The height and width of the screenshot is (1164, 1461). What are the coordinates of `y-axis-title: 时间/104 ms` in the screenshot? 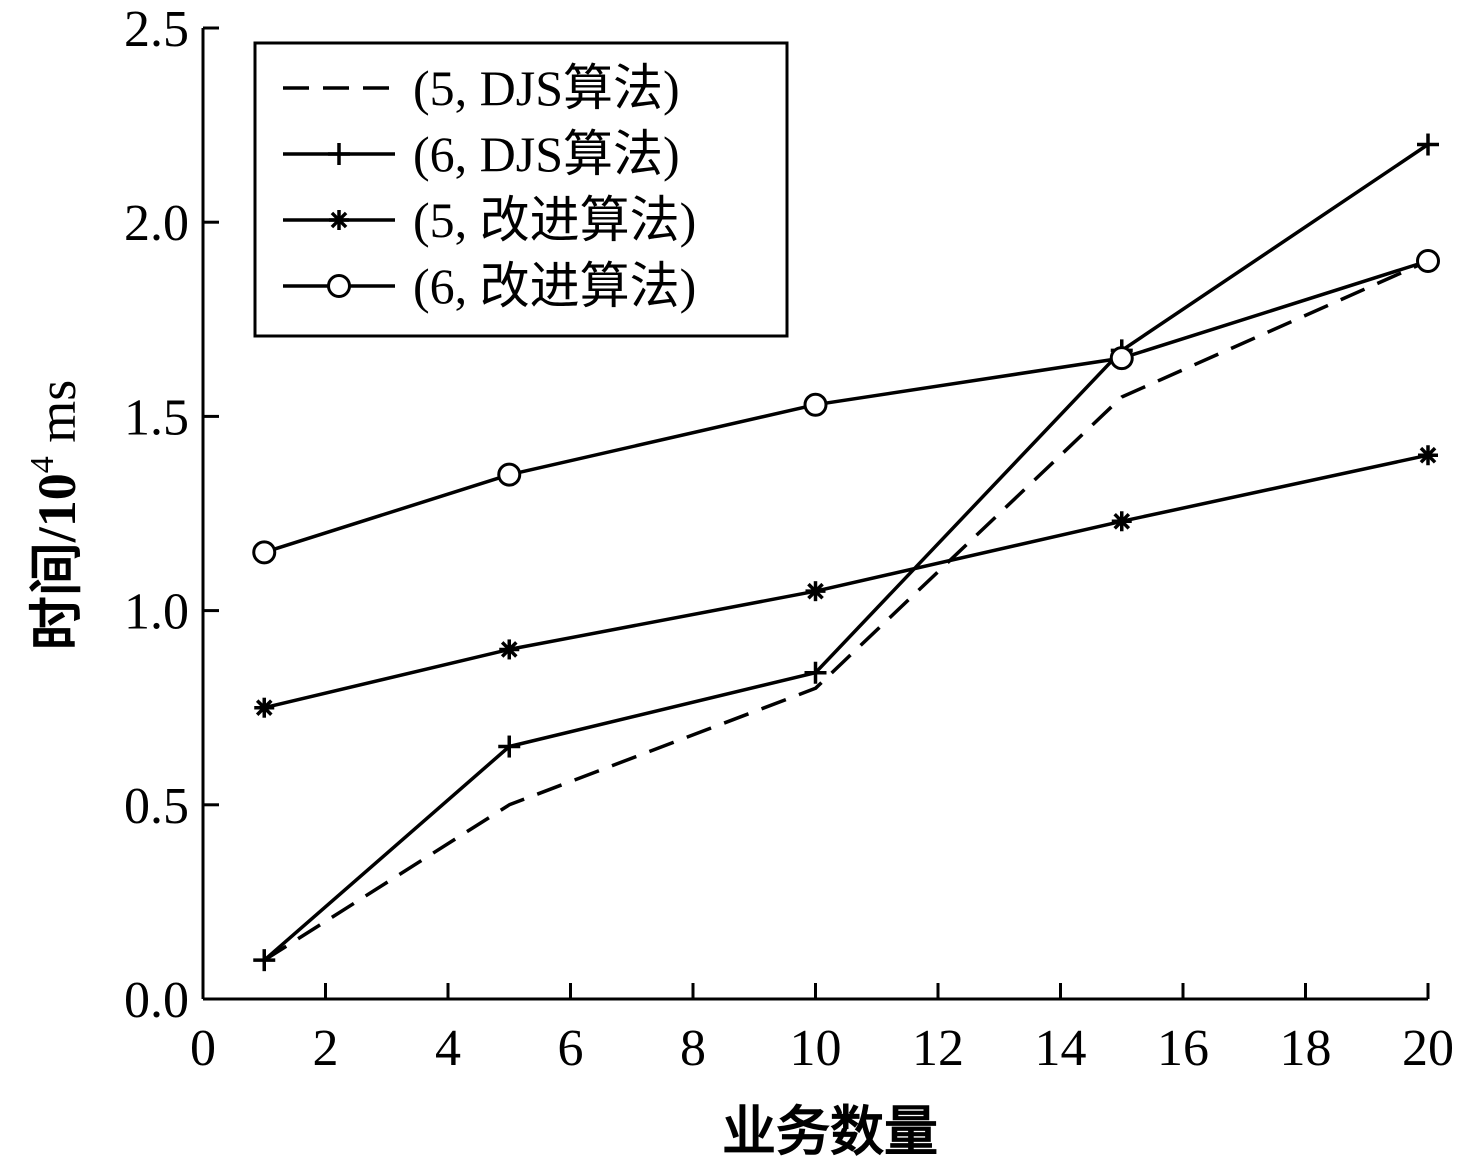 It's located at (55, 515).